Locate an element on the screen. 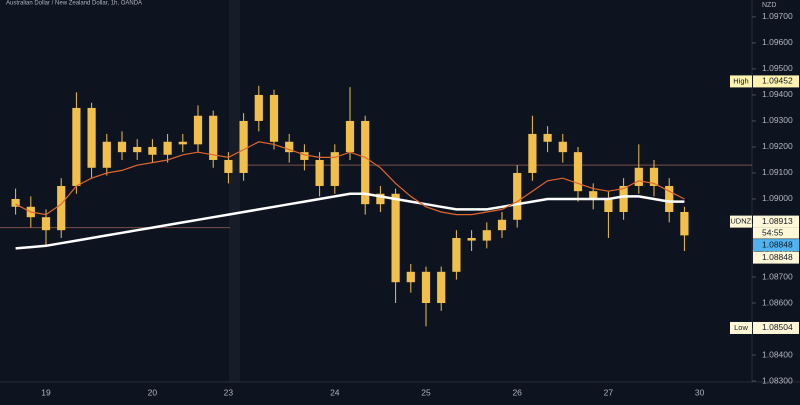  y-tick-label: 1.08300 is located at coordinates (777, 380).